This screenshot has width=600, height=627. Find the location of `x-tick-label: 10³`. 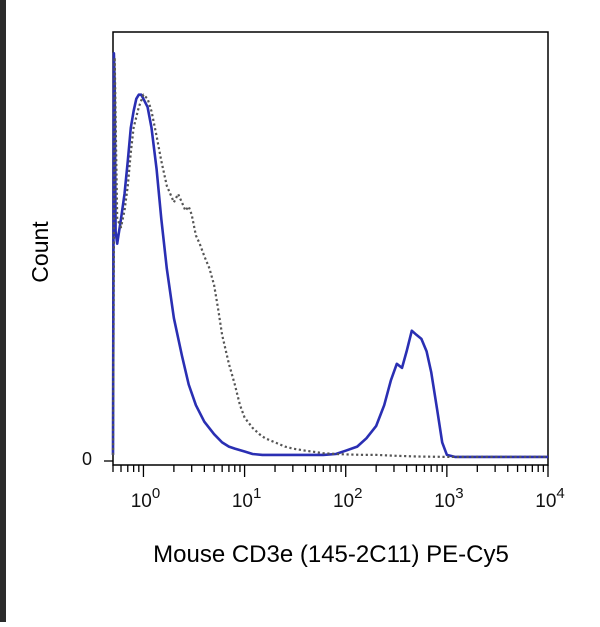

x-tick-label: 10³ is located at coordinates (448, 498).